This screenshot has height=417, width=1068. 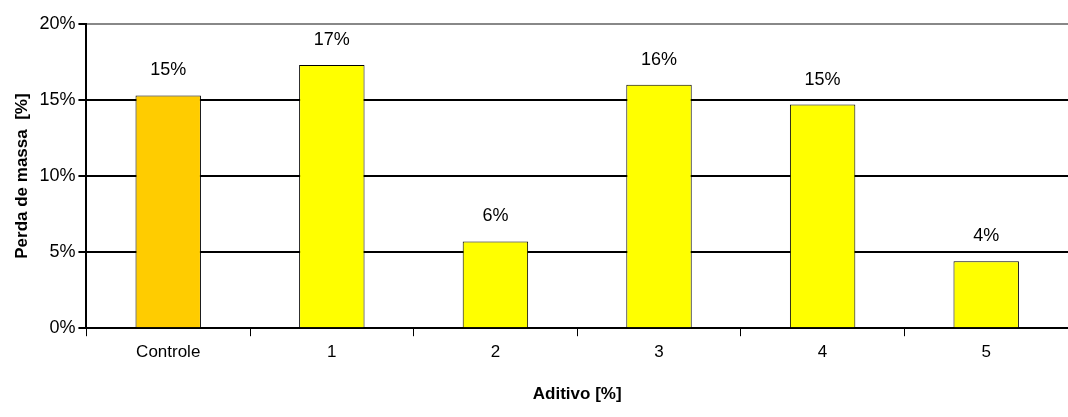 I want to click on data-label: 17%, so click(x=331, y=39).